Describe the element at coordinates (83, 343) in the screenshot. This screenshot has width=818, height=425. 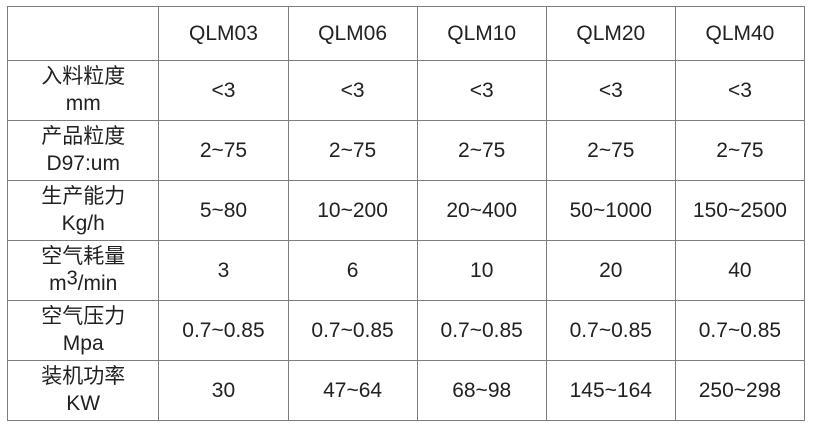
I see `row-label-unit: Mpa` at that location.